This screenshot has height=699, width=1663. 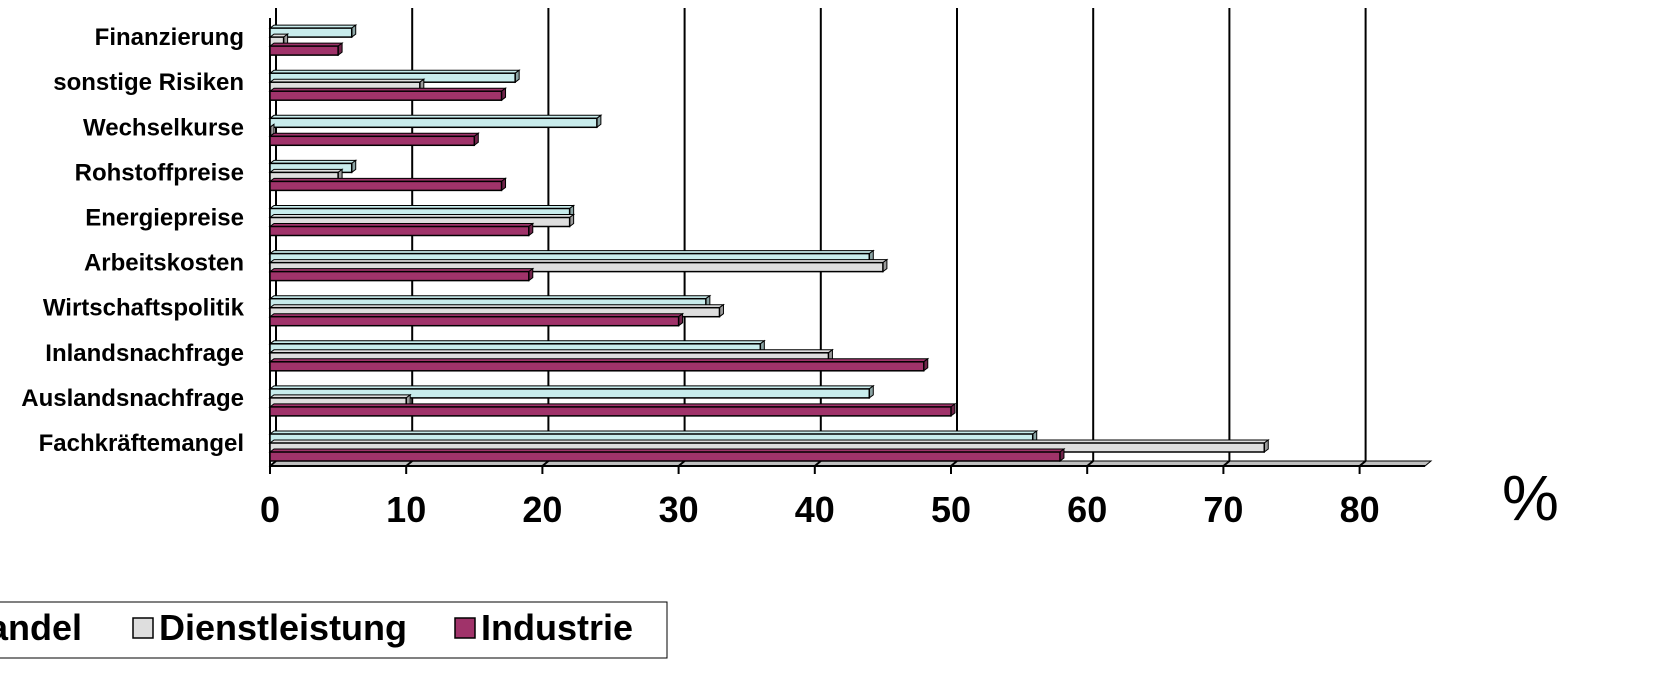 I want to click on category-label: Wechselkurse, so click(x=163, y=127).